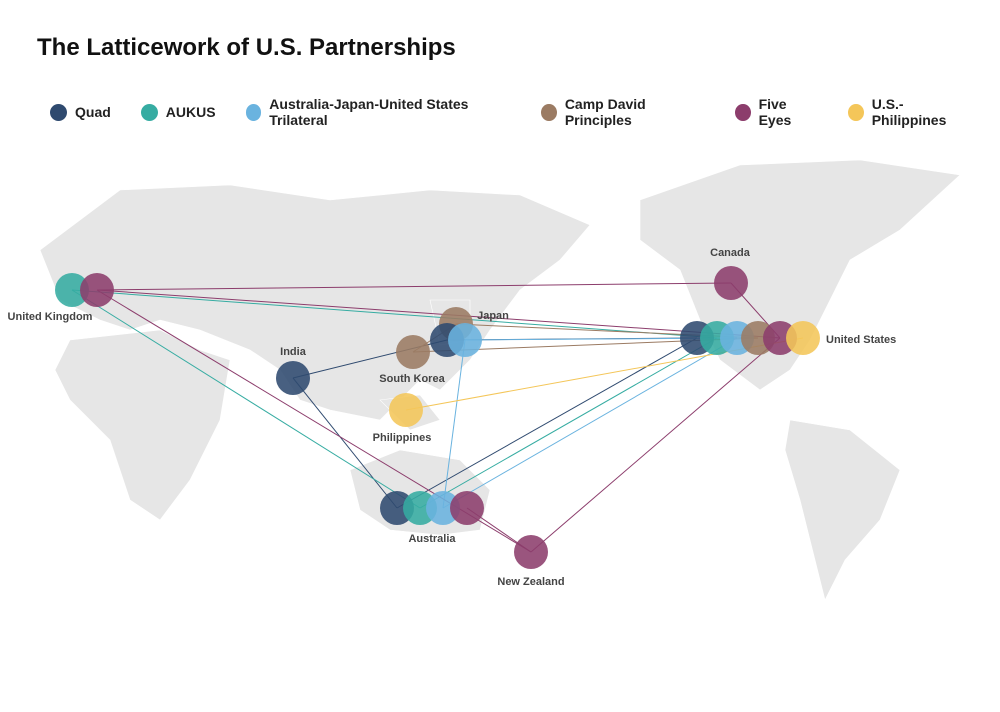 The image size is (1000, 712). Describe the element at coordinates (293, 352) in the screenshot. I see `place-label: India` at that location.